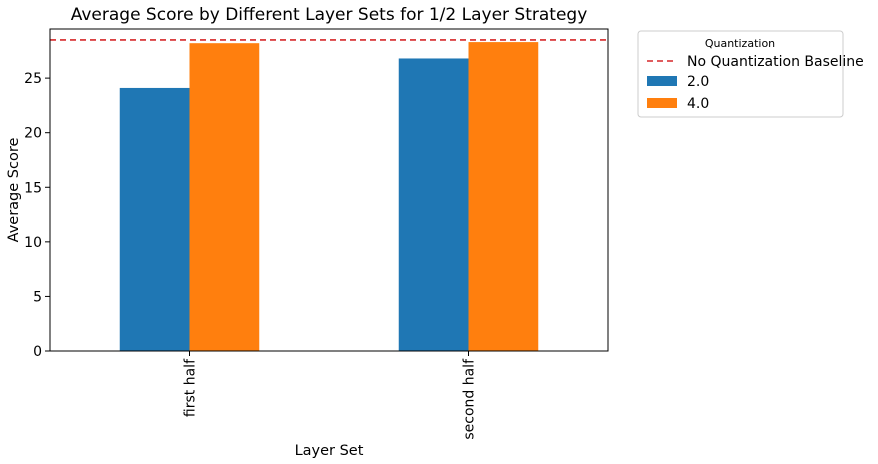 The width and height of the screenshot is (878, 464). I want to click on y-axis-label: Average Score, so click(14, 190).